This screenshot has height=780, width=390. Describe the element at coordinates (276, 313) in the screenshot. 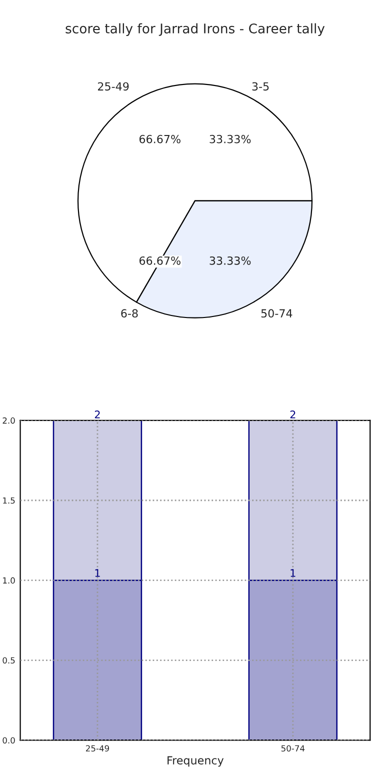

I see `slice-label: 50-74` at that location.